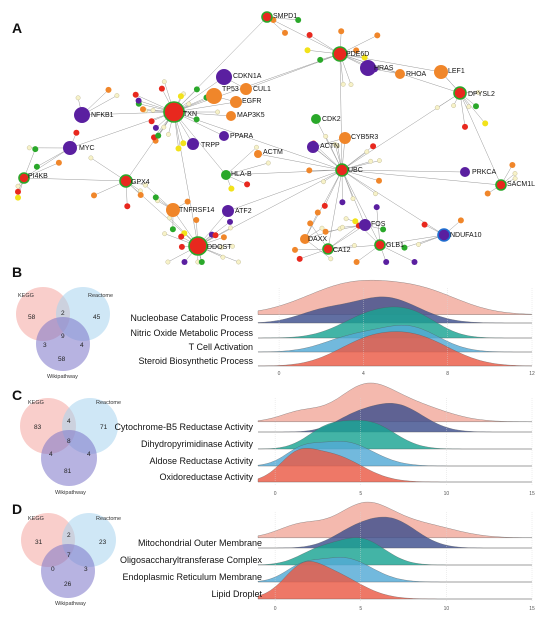  I want to click on network-node-map3k5, so click(231, 116).